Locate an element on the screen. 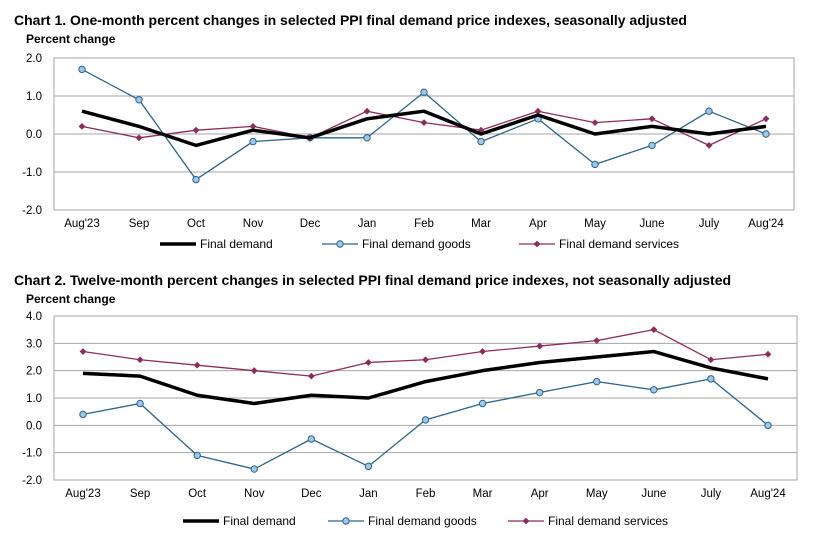  chart1-legend-marker-goods is located at coordinates (340, 244).